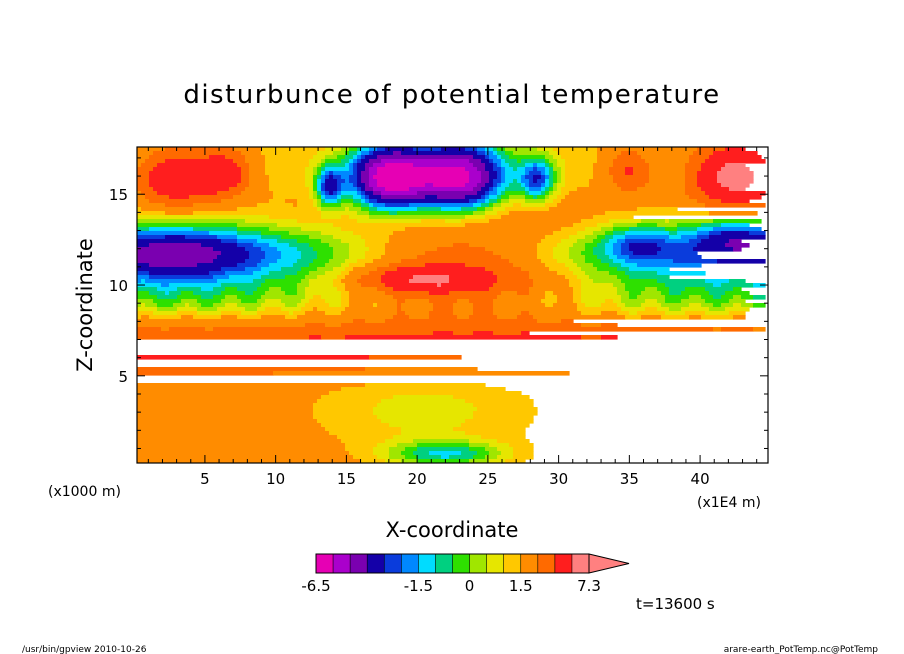  Describe the element at coordinates (275, 479) in the screenshot. I see `x-tick-label: 10` at that location.